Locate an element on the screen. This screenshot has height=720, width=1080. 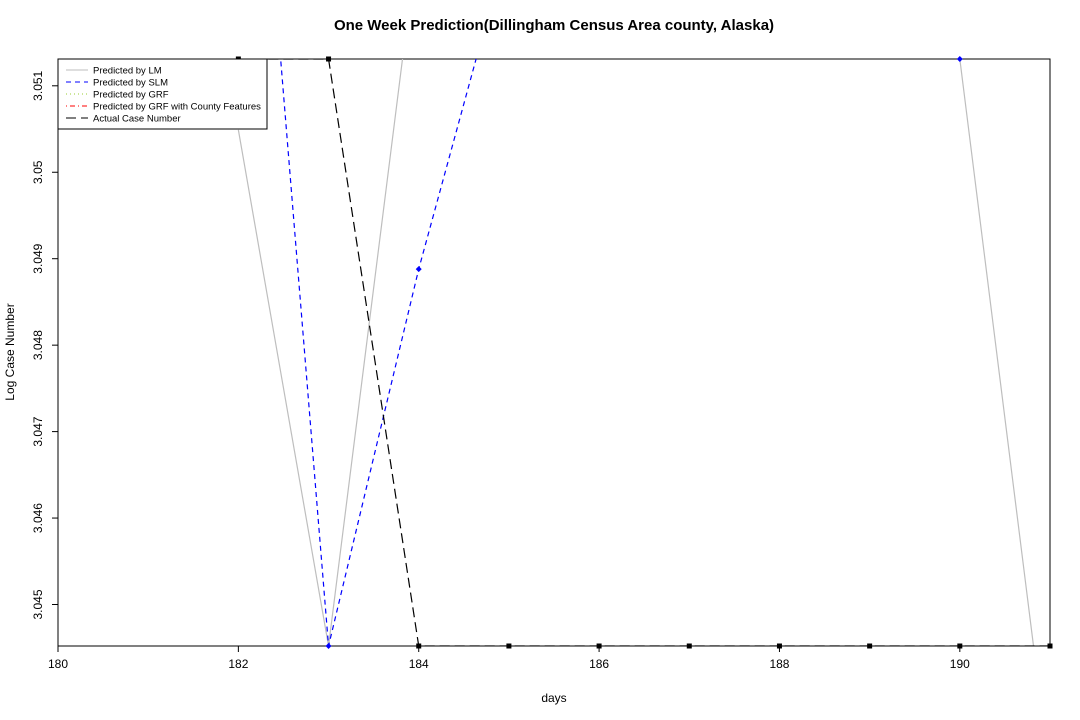
legend-box is located at coordinates (162, 94).